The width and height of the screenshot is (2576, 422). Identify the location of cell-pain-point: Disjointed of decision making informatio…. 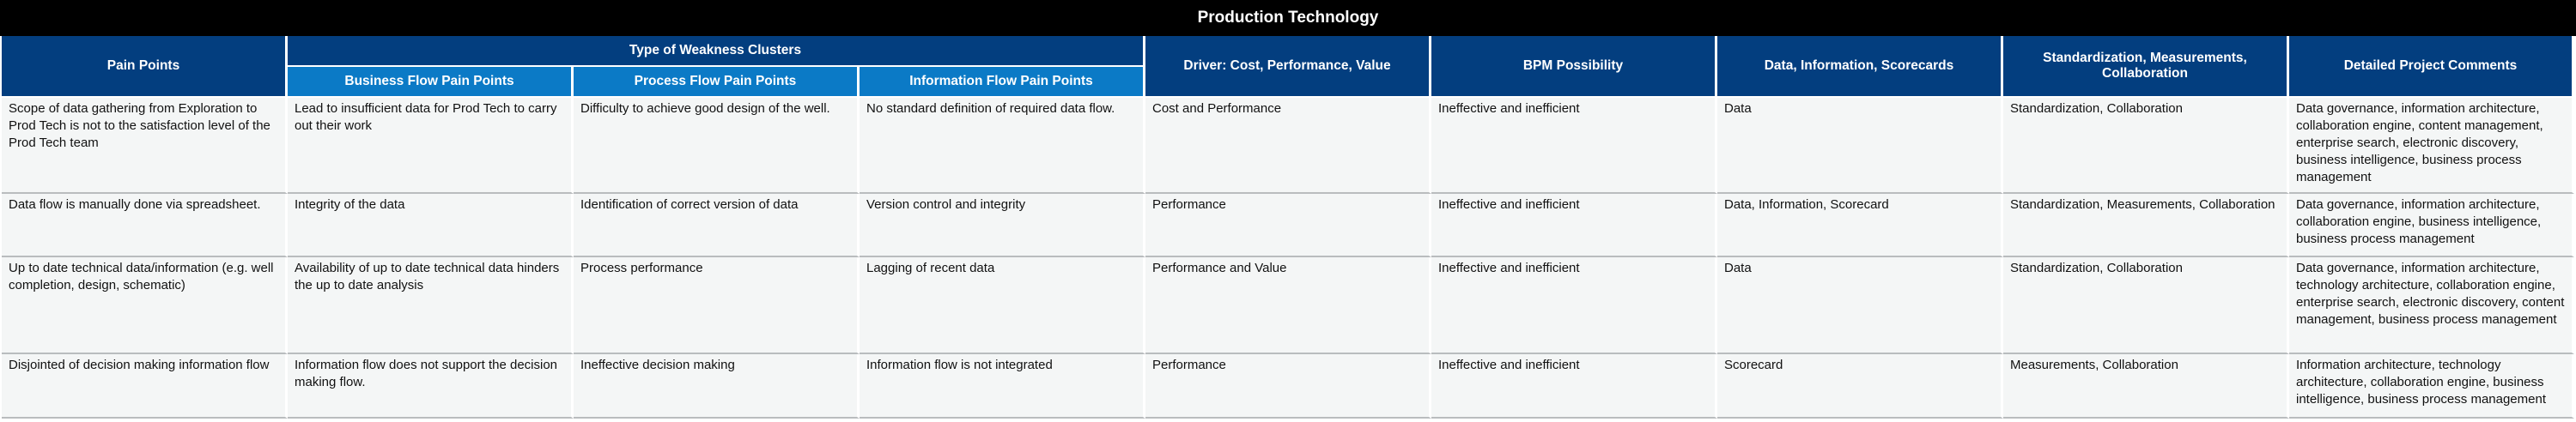
(145, 386).